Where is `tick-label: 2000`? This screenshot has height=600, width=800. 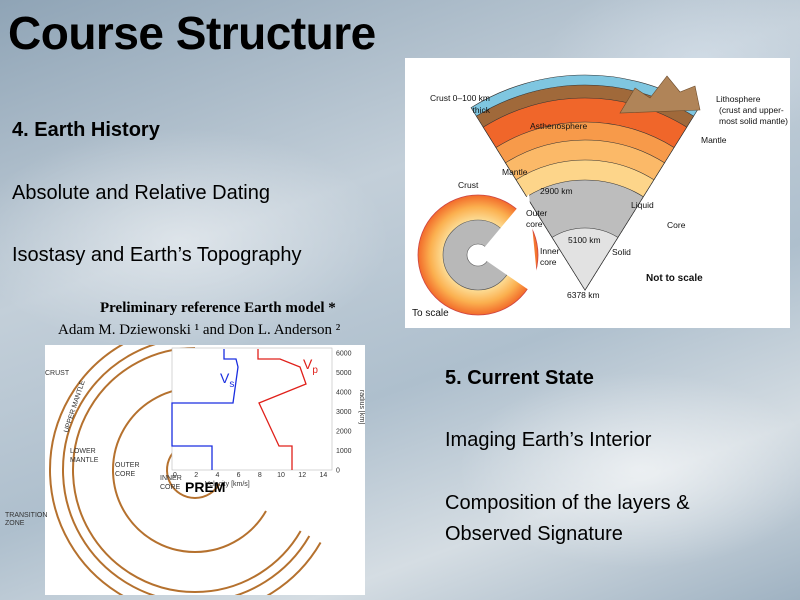
tick-label: 2000 is located at coordinates (344, 432).